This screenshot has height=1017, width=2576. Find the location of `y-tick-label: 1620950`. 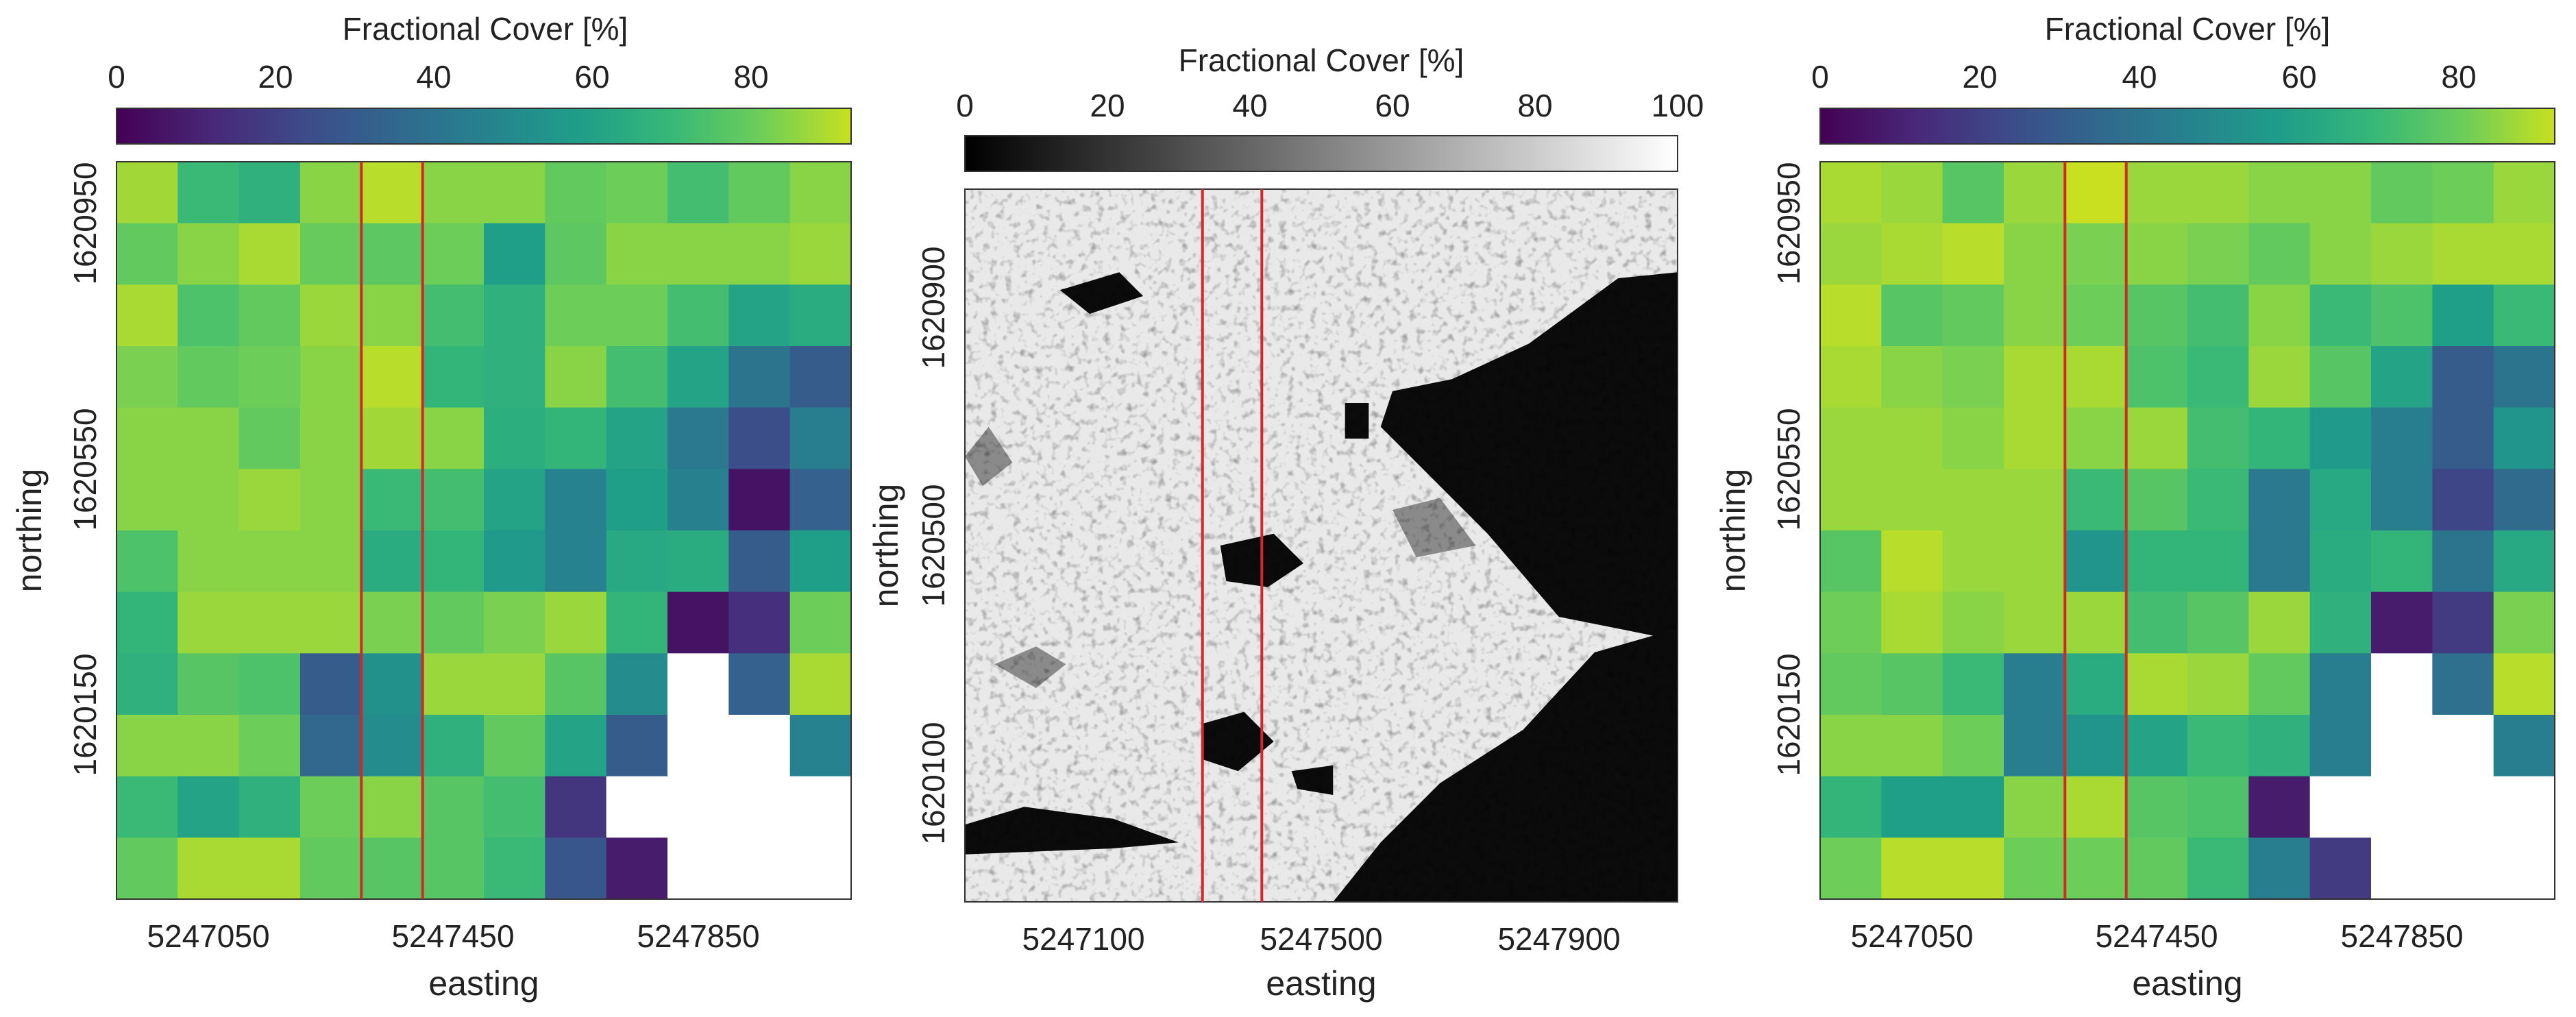

y-tick-label: 1620950 is located at coordinates (1789, 223).